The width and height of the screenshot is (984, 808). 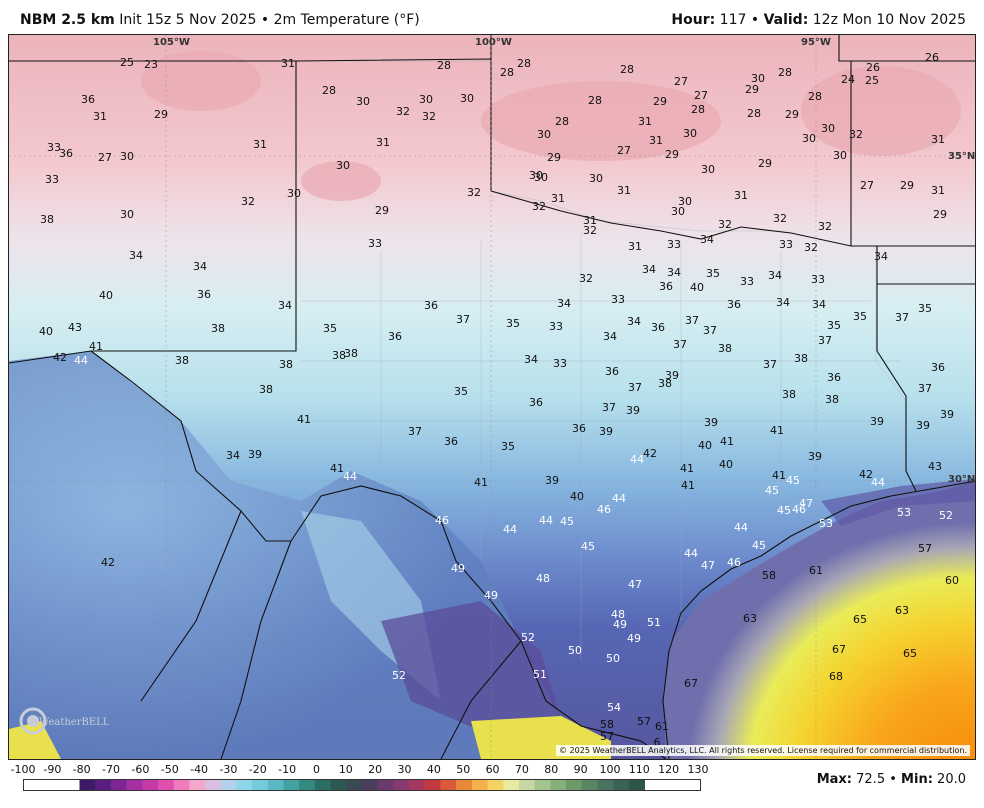 What do you see at coordinates (786, 20) in the screenshot?
I see `valid-label: Valid:` at bounding box center [786, 20].